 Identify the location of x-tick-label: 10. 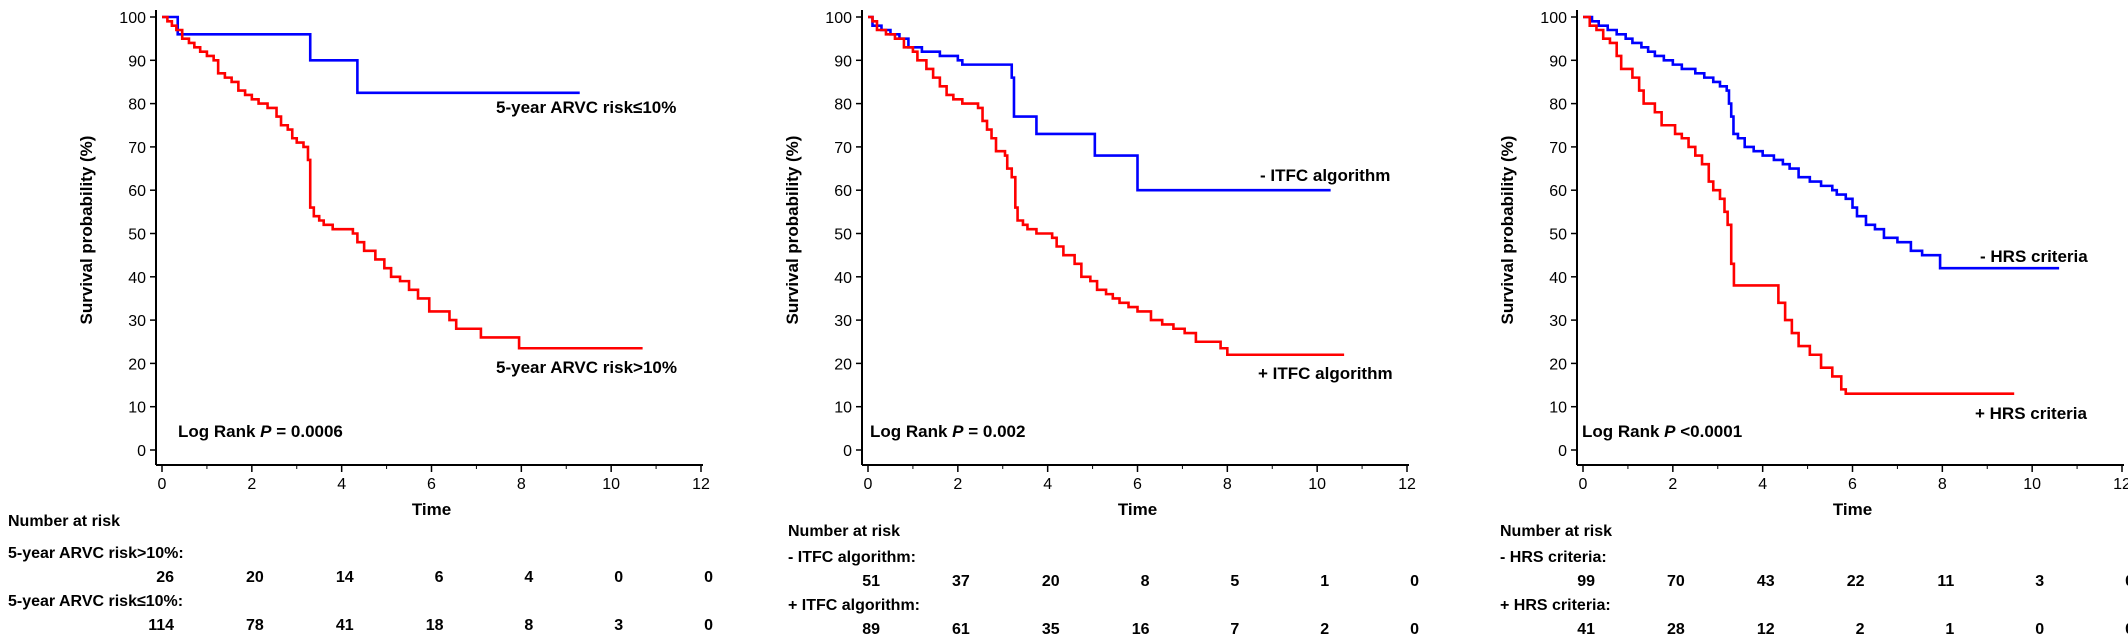
(611, 484).